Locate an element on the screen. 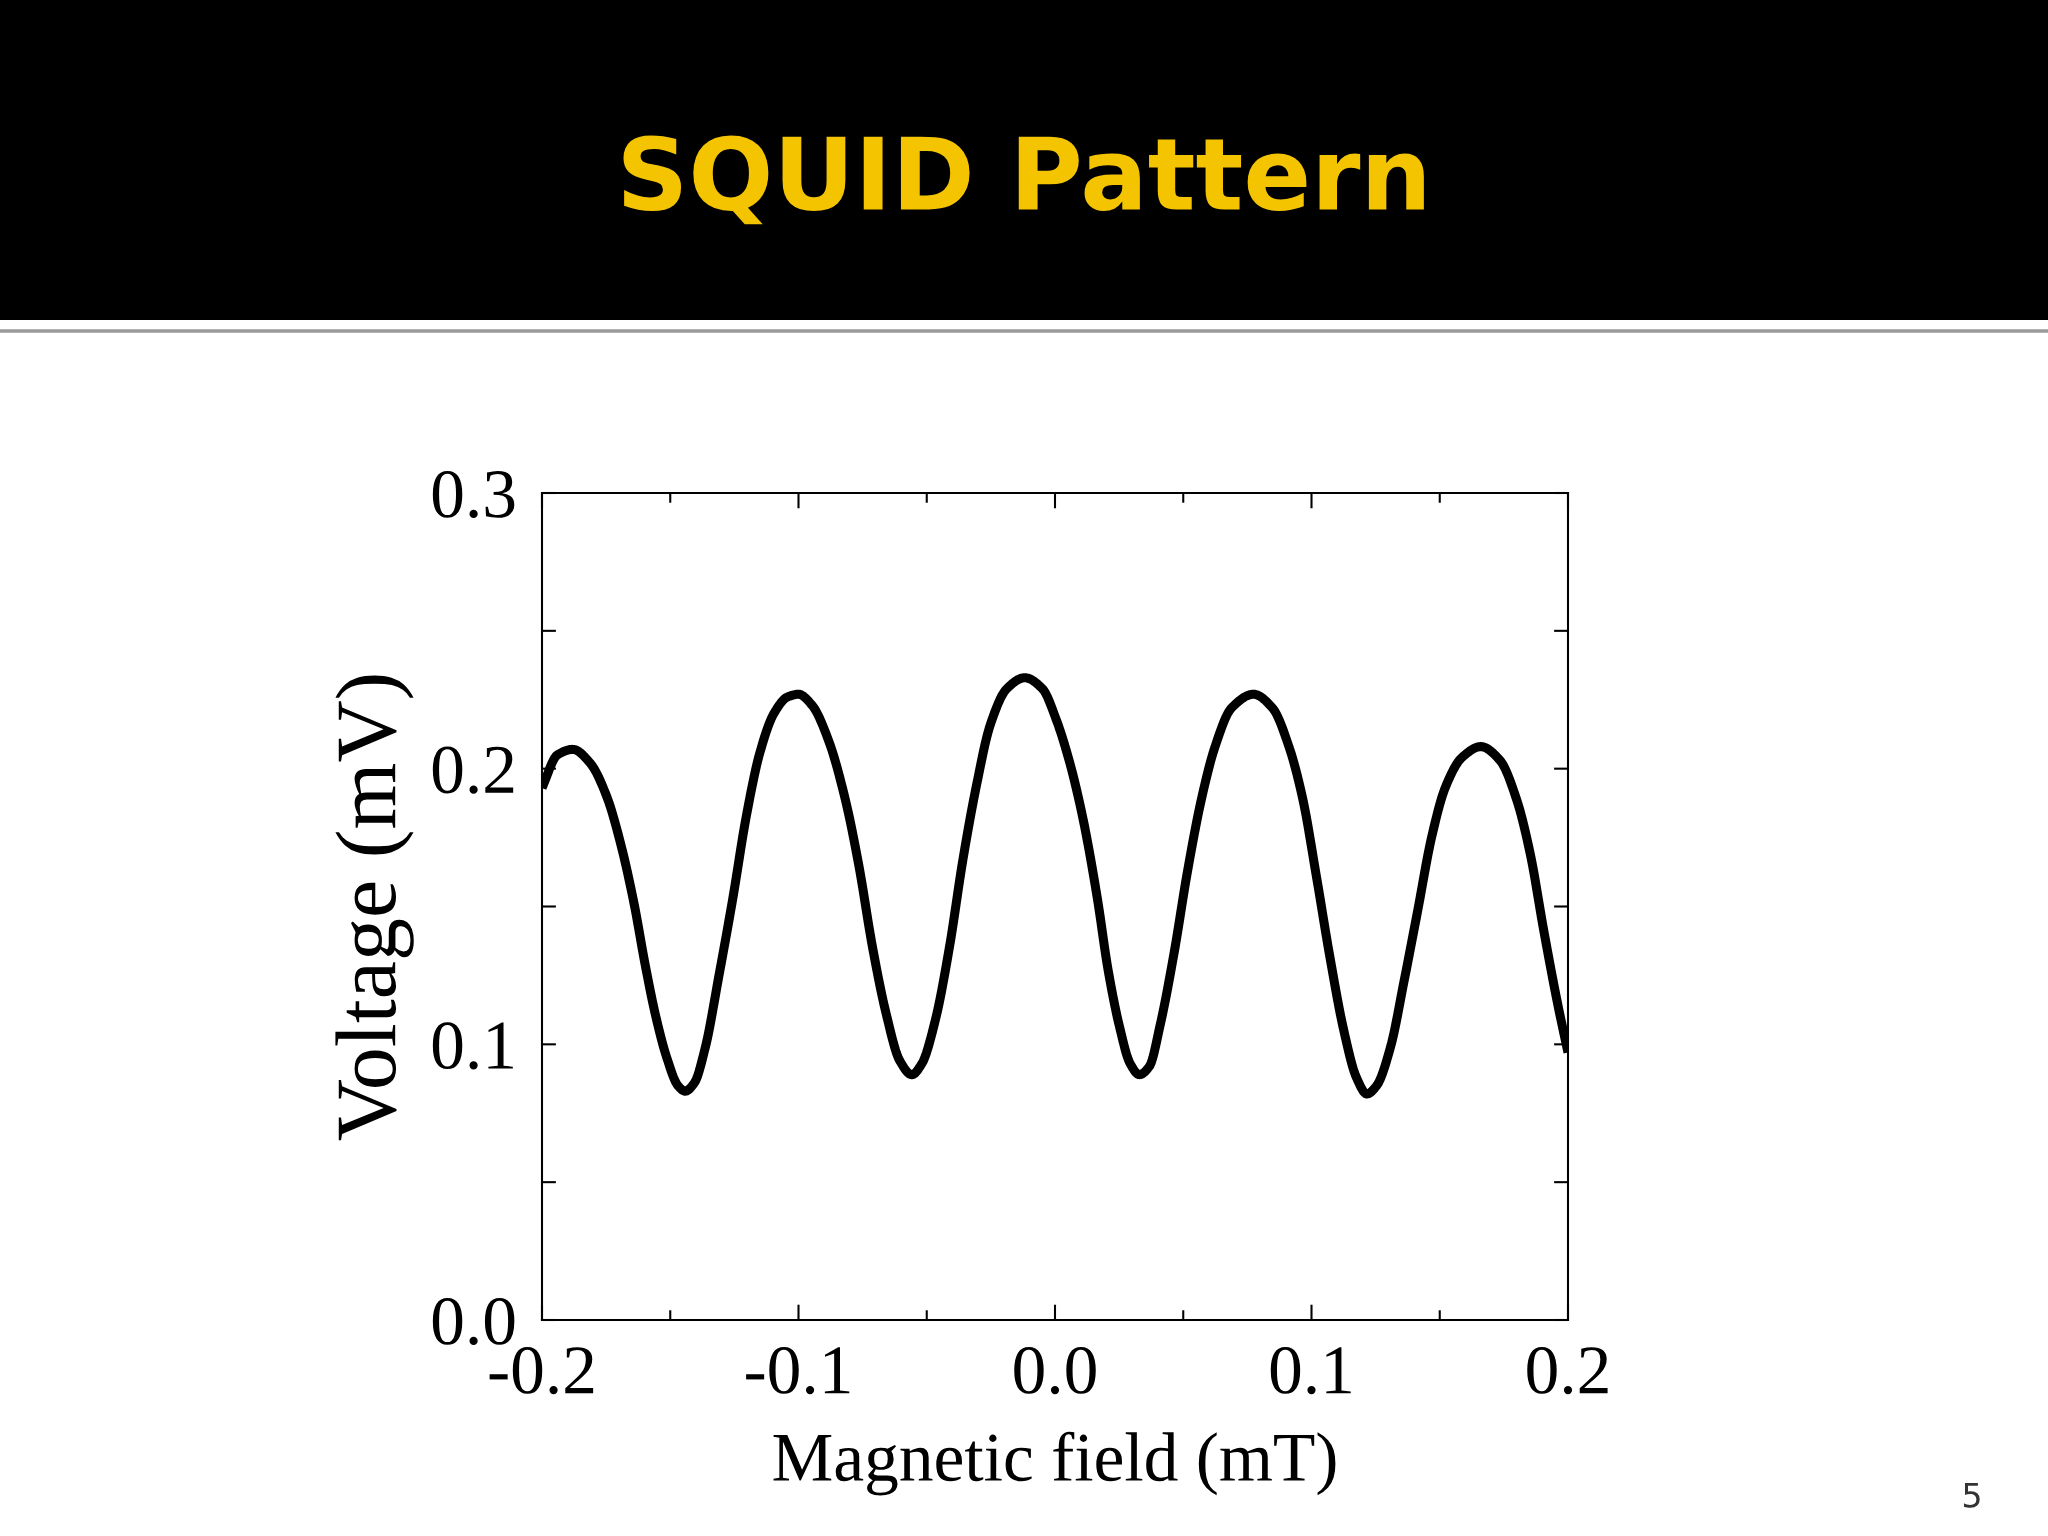 The height and width of the screenshot is (1536, 2048). text: 5 is located at coordinates (1971, 1495).